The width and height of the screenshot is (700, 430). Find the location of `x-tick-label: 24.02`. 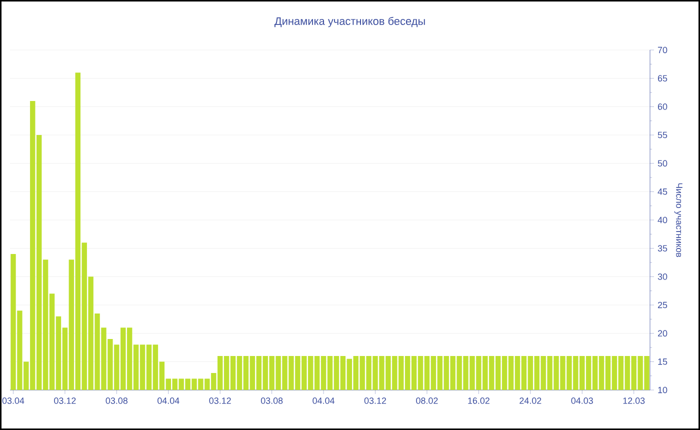

x-tick-label: 24.02 is located at coordinates (531, 401).